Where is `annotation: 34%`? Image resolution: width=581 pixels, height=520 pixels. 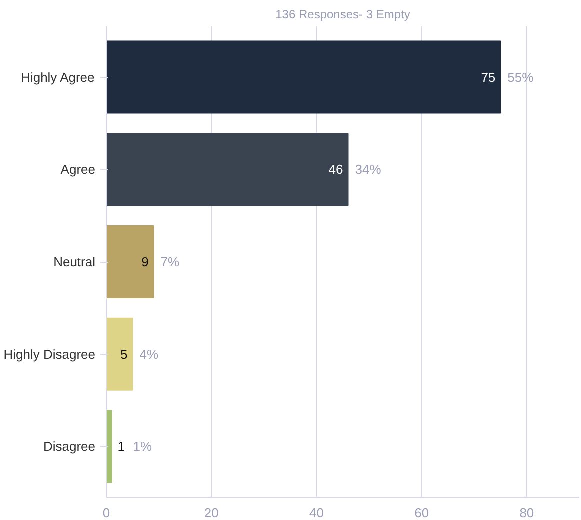
annotation: 34% is located at coordinates (368, 170).